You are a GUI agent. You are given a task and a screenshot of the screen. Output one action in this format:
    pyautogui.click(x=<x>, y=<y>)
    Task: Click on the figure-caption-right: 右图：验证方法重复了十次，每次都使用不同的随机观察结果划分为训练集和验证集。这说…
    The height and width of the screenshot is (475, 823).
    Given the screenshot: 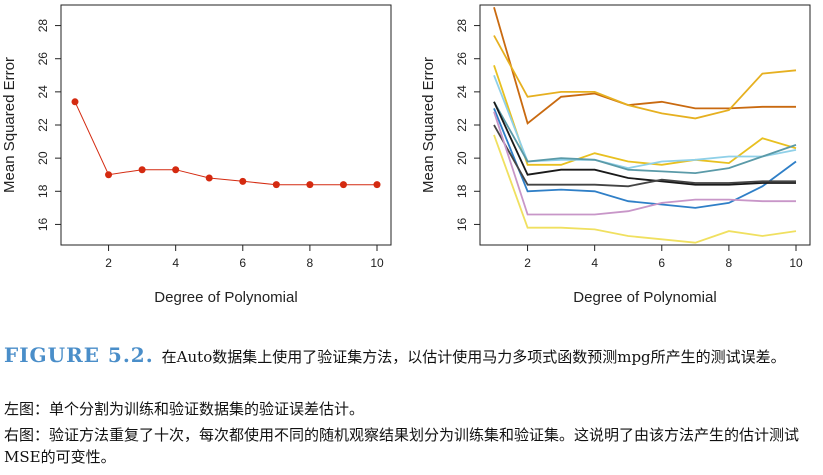 What is the action you would take?
    pyautogui.click(x=402, y=446)
    